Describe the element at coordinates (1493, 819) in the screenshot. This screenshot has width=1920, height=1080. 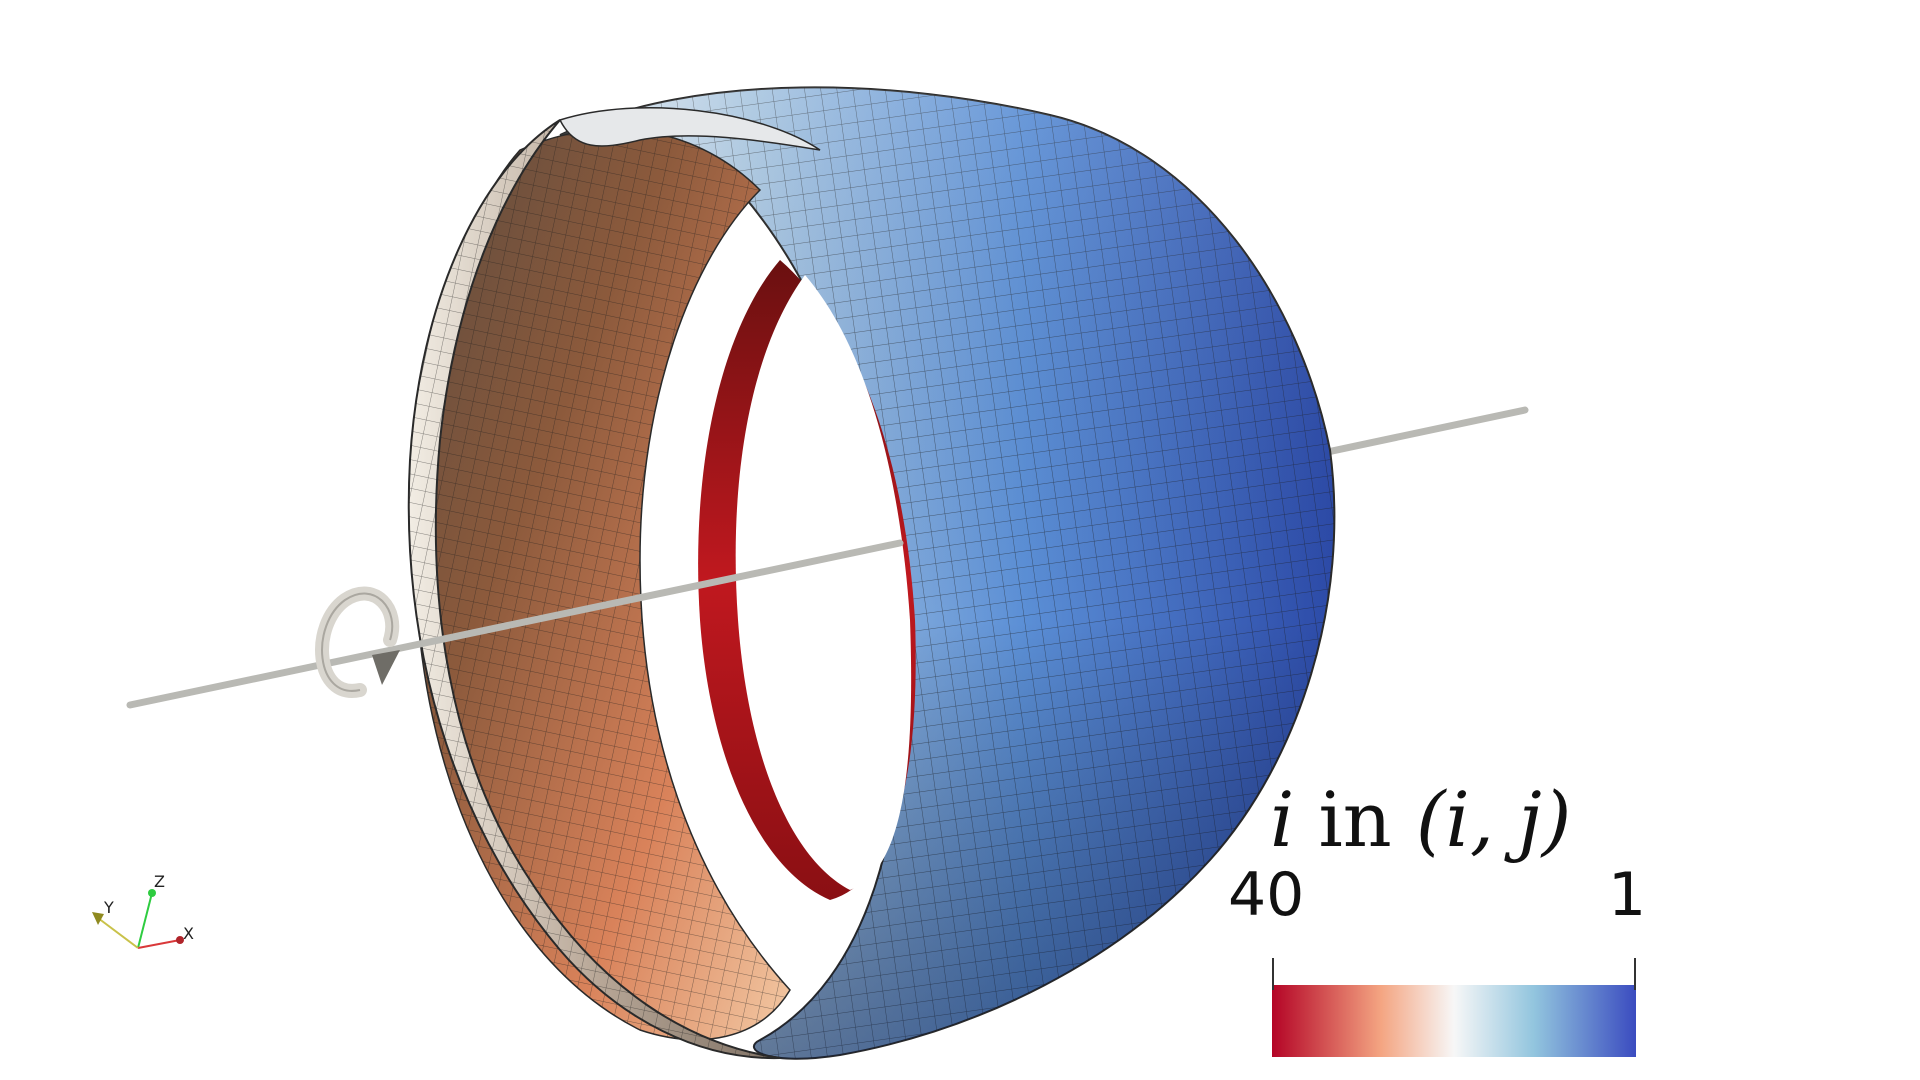
I see `colorbar-title-paren: (i, j)` at that location.